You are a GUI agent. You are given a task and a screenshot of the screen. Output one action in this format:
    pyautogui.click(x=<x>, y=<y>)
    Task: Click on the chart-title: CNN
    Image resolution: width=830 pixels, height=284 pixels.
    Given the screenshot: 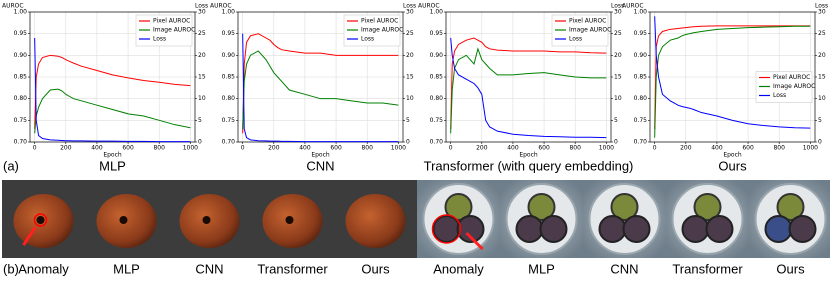 What is the action you would take?
    pyautogui.click(x=320, y=165)
    